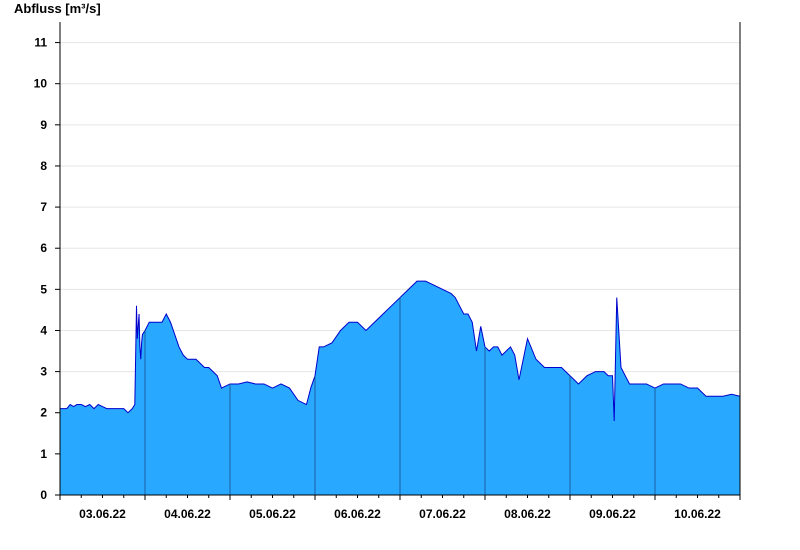 The width and height of the screenshot is (800, 550). What do you see at coordinates (43, 372) in the screenshot?
I see `y-tick-label: 3` at bounding box center [43, 372].